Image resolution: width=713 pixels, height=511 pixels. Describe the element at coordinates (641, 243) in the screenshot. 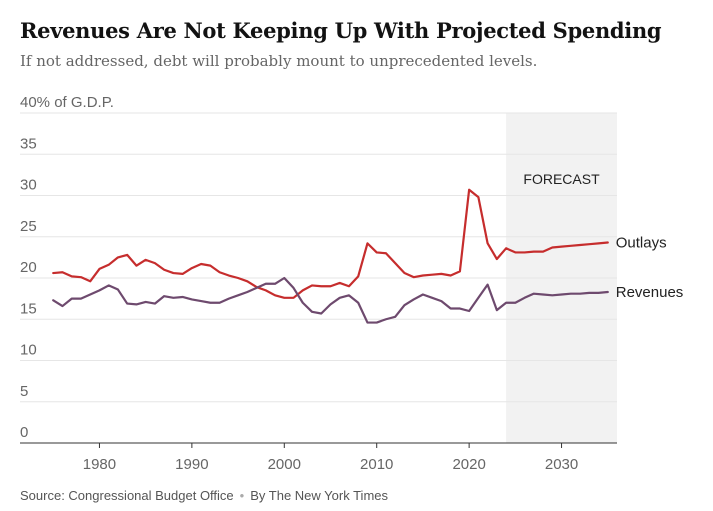

I see `outlays-label: Outlays` at that location.